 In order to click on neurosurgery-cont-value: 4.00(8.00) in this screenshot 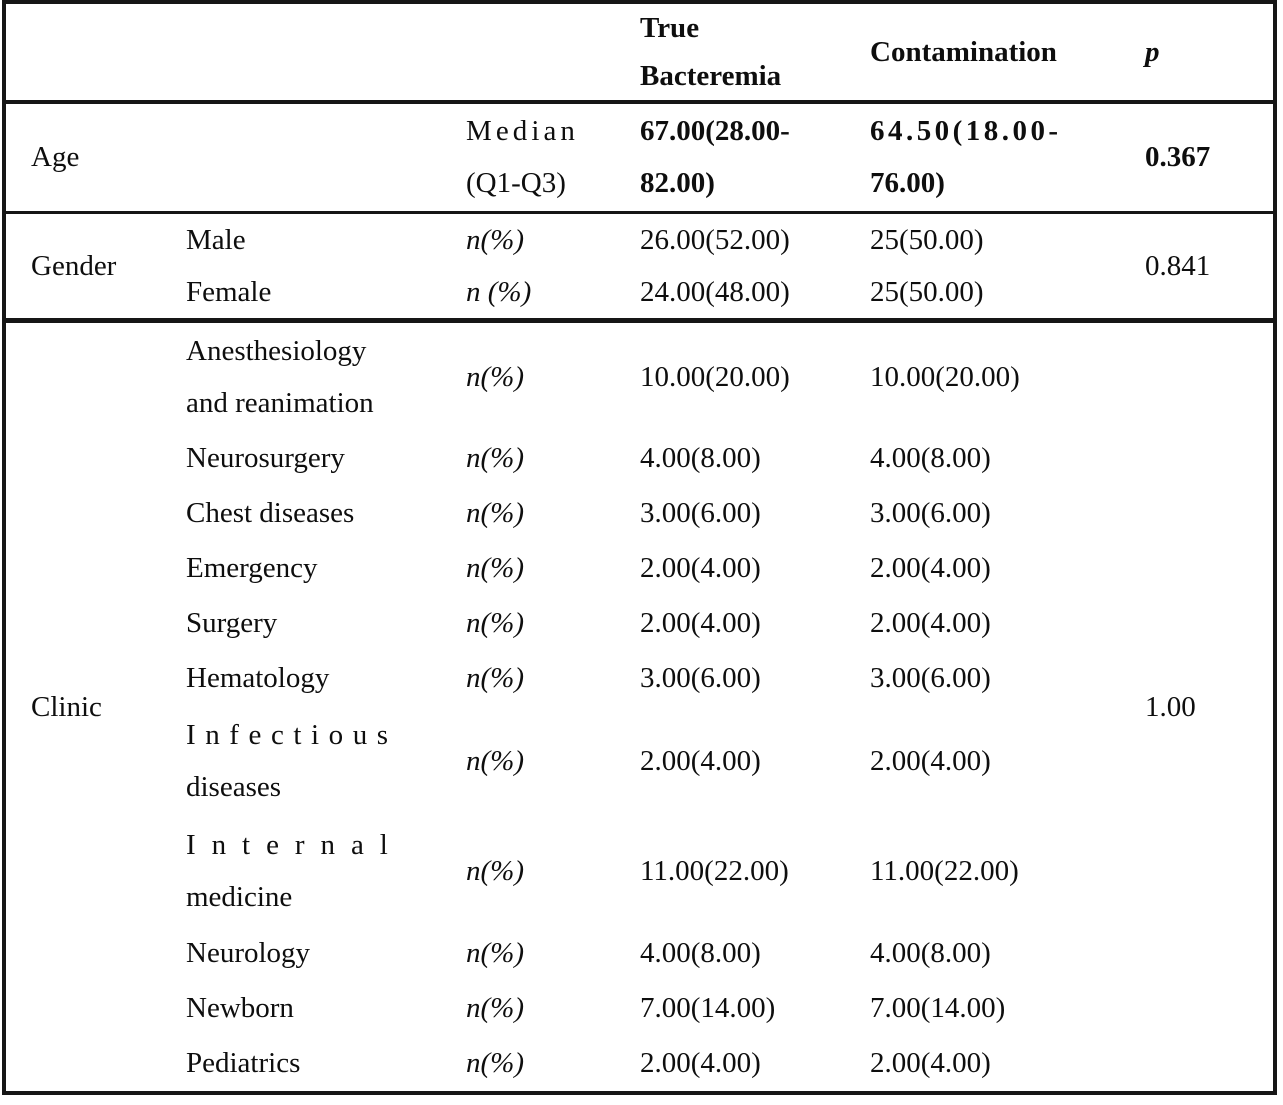, I will do `click(930, 458)`.